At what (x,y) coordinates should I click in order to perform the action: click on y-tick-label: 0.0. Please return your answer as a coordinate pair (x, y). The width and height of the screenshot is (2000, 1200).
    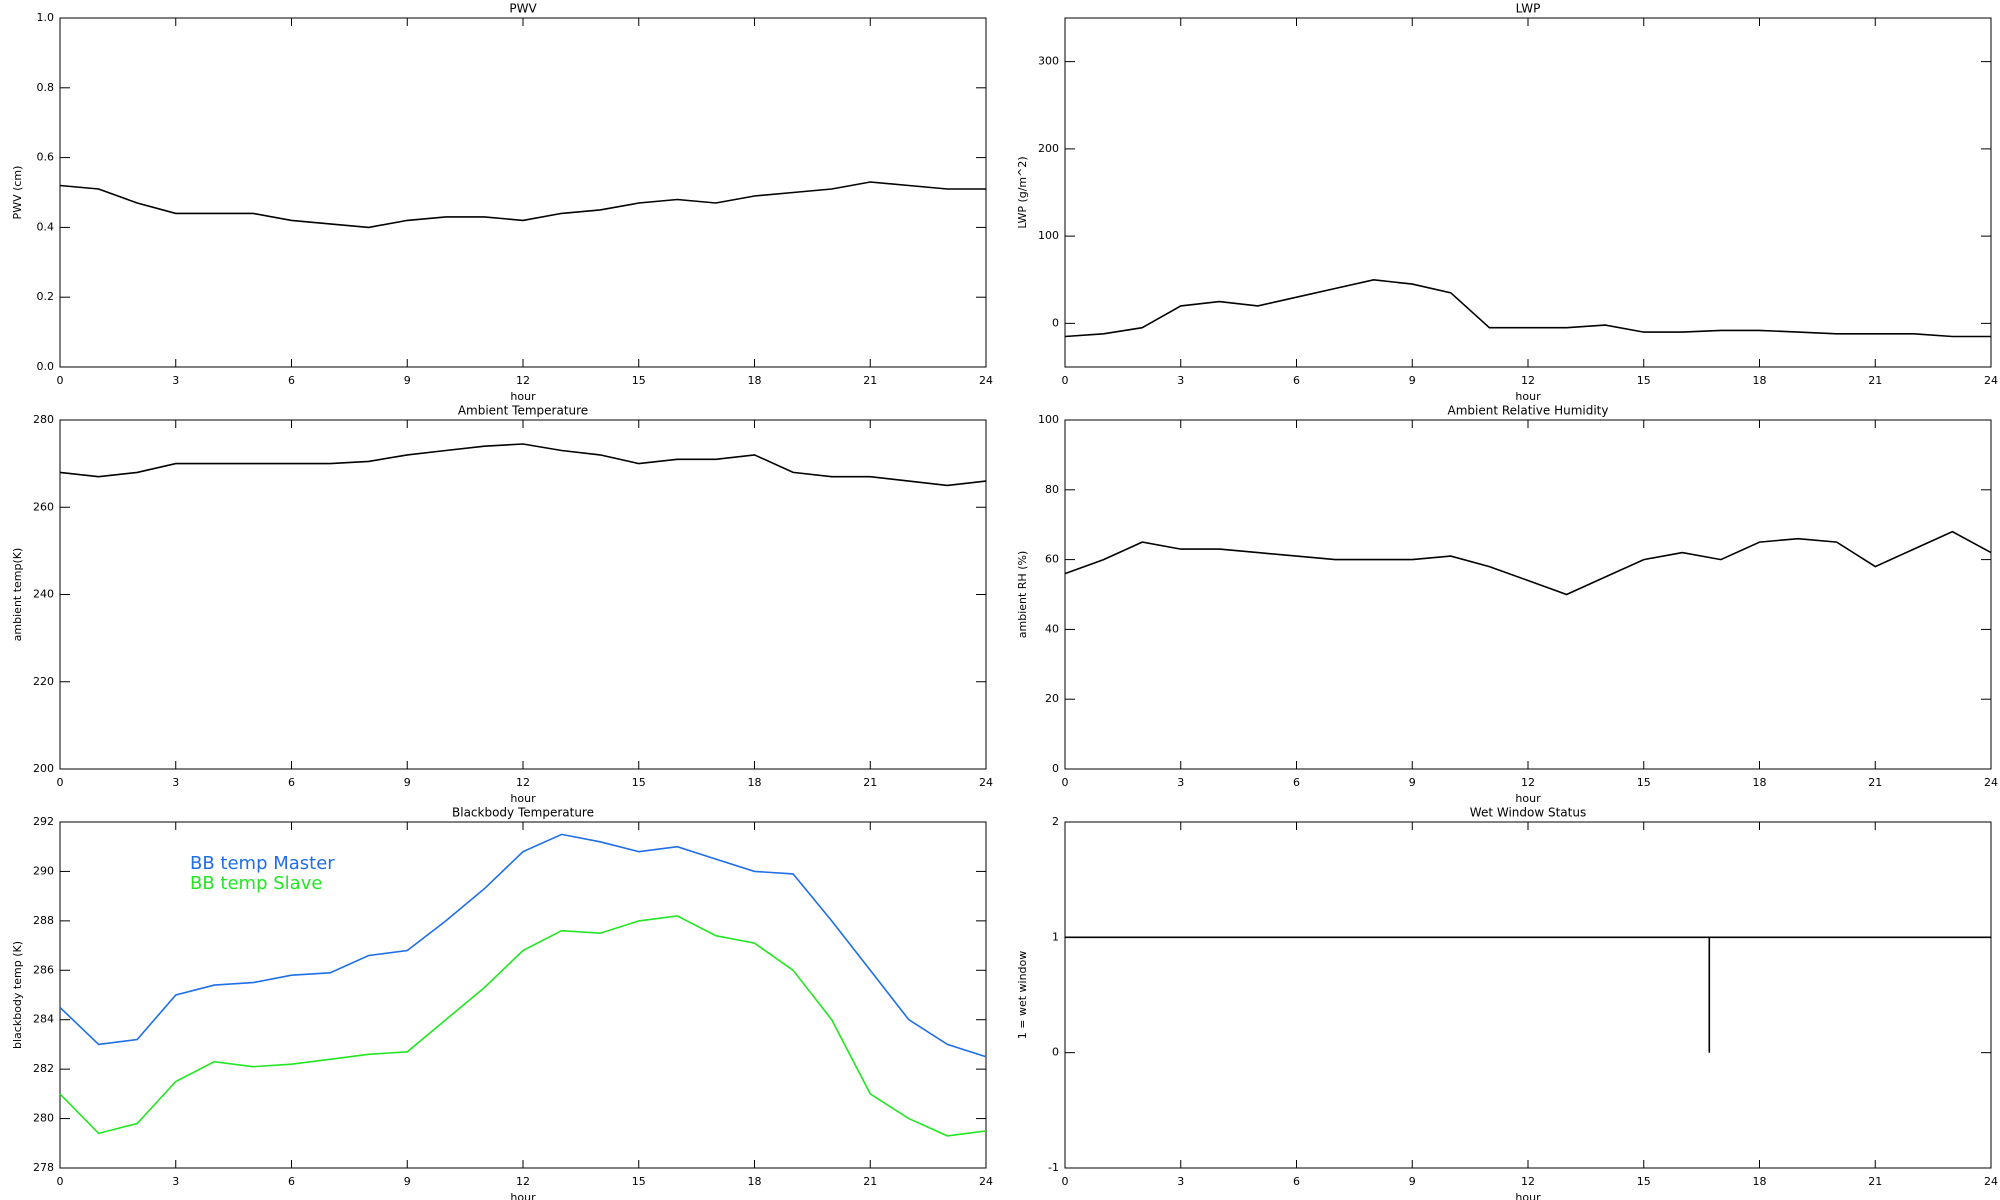
    Looking at the image, I should click on (46, 366).